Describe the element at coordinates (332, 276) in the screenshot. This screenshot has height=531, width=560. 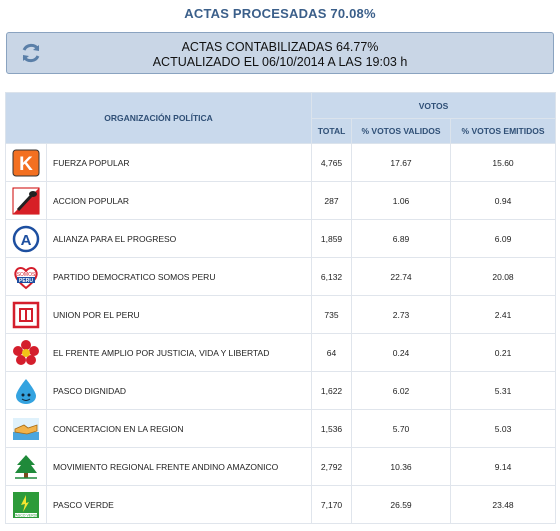
I see `votes-total: 6,132` at that location.